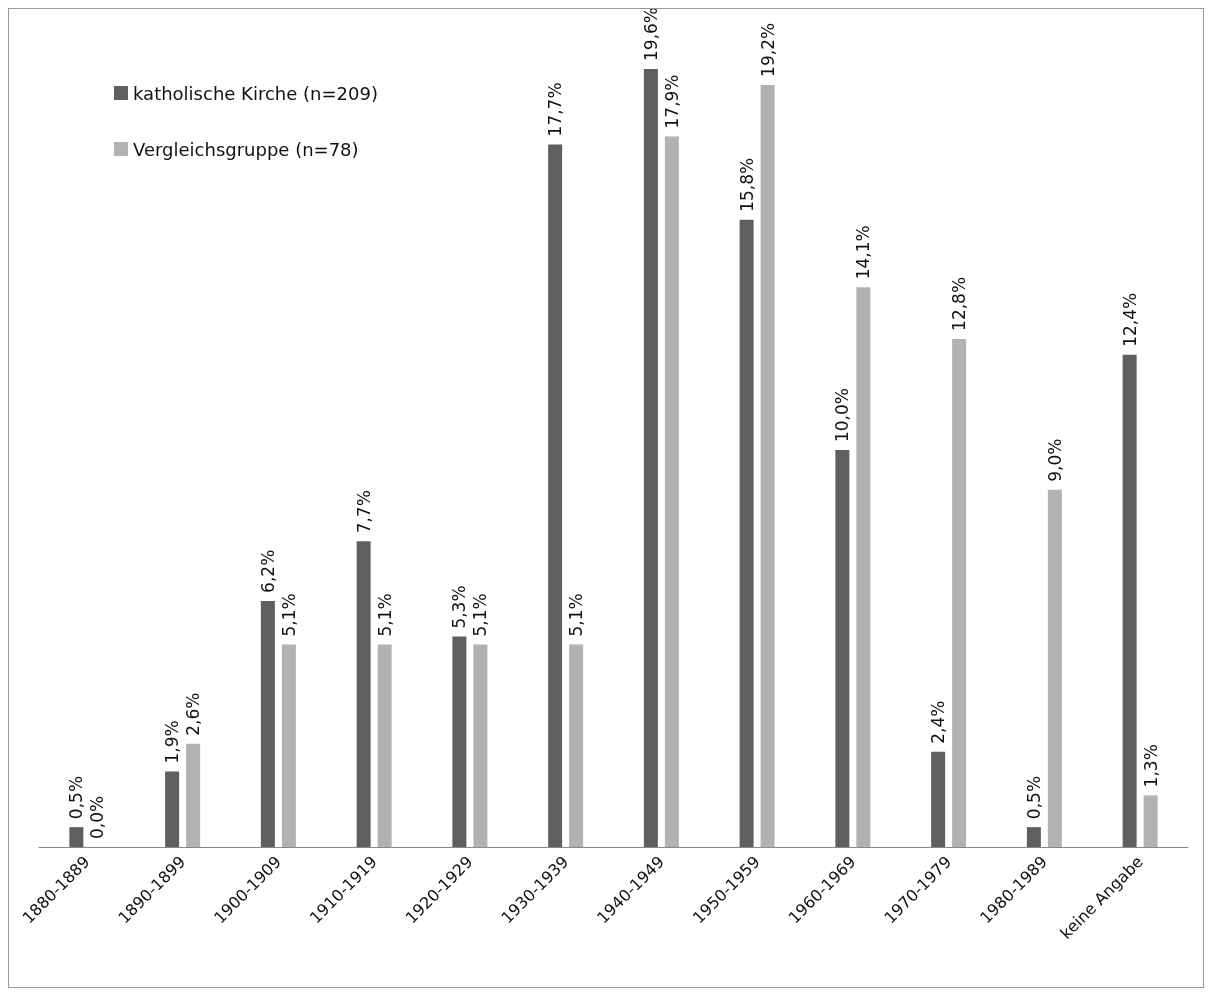 This screenshot has width=1212, height=996. What do you see at coordinates (555, 109) in the screenshot?
I see `data-label: 17,7%` at bounding box center [555, 109].